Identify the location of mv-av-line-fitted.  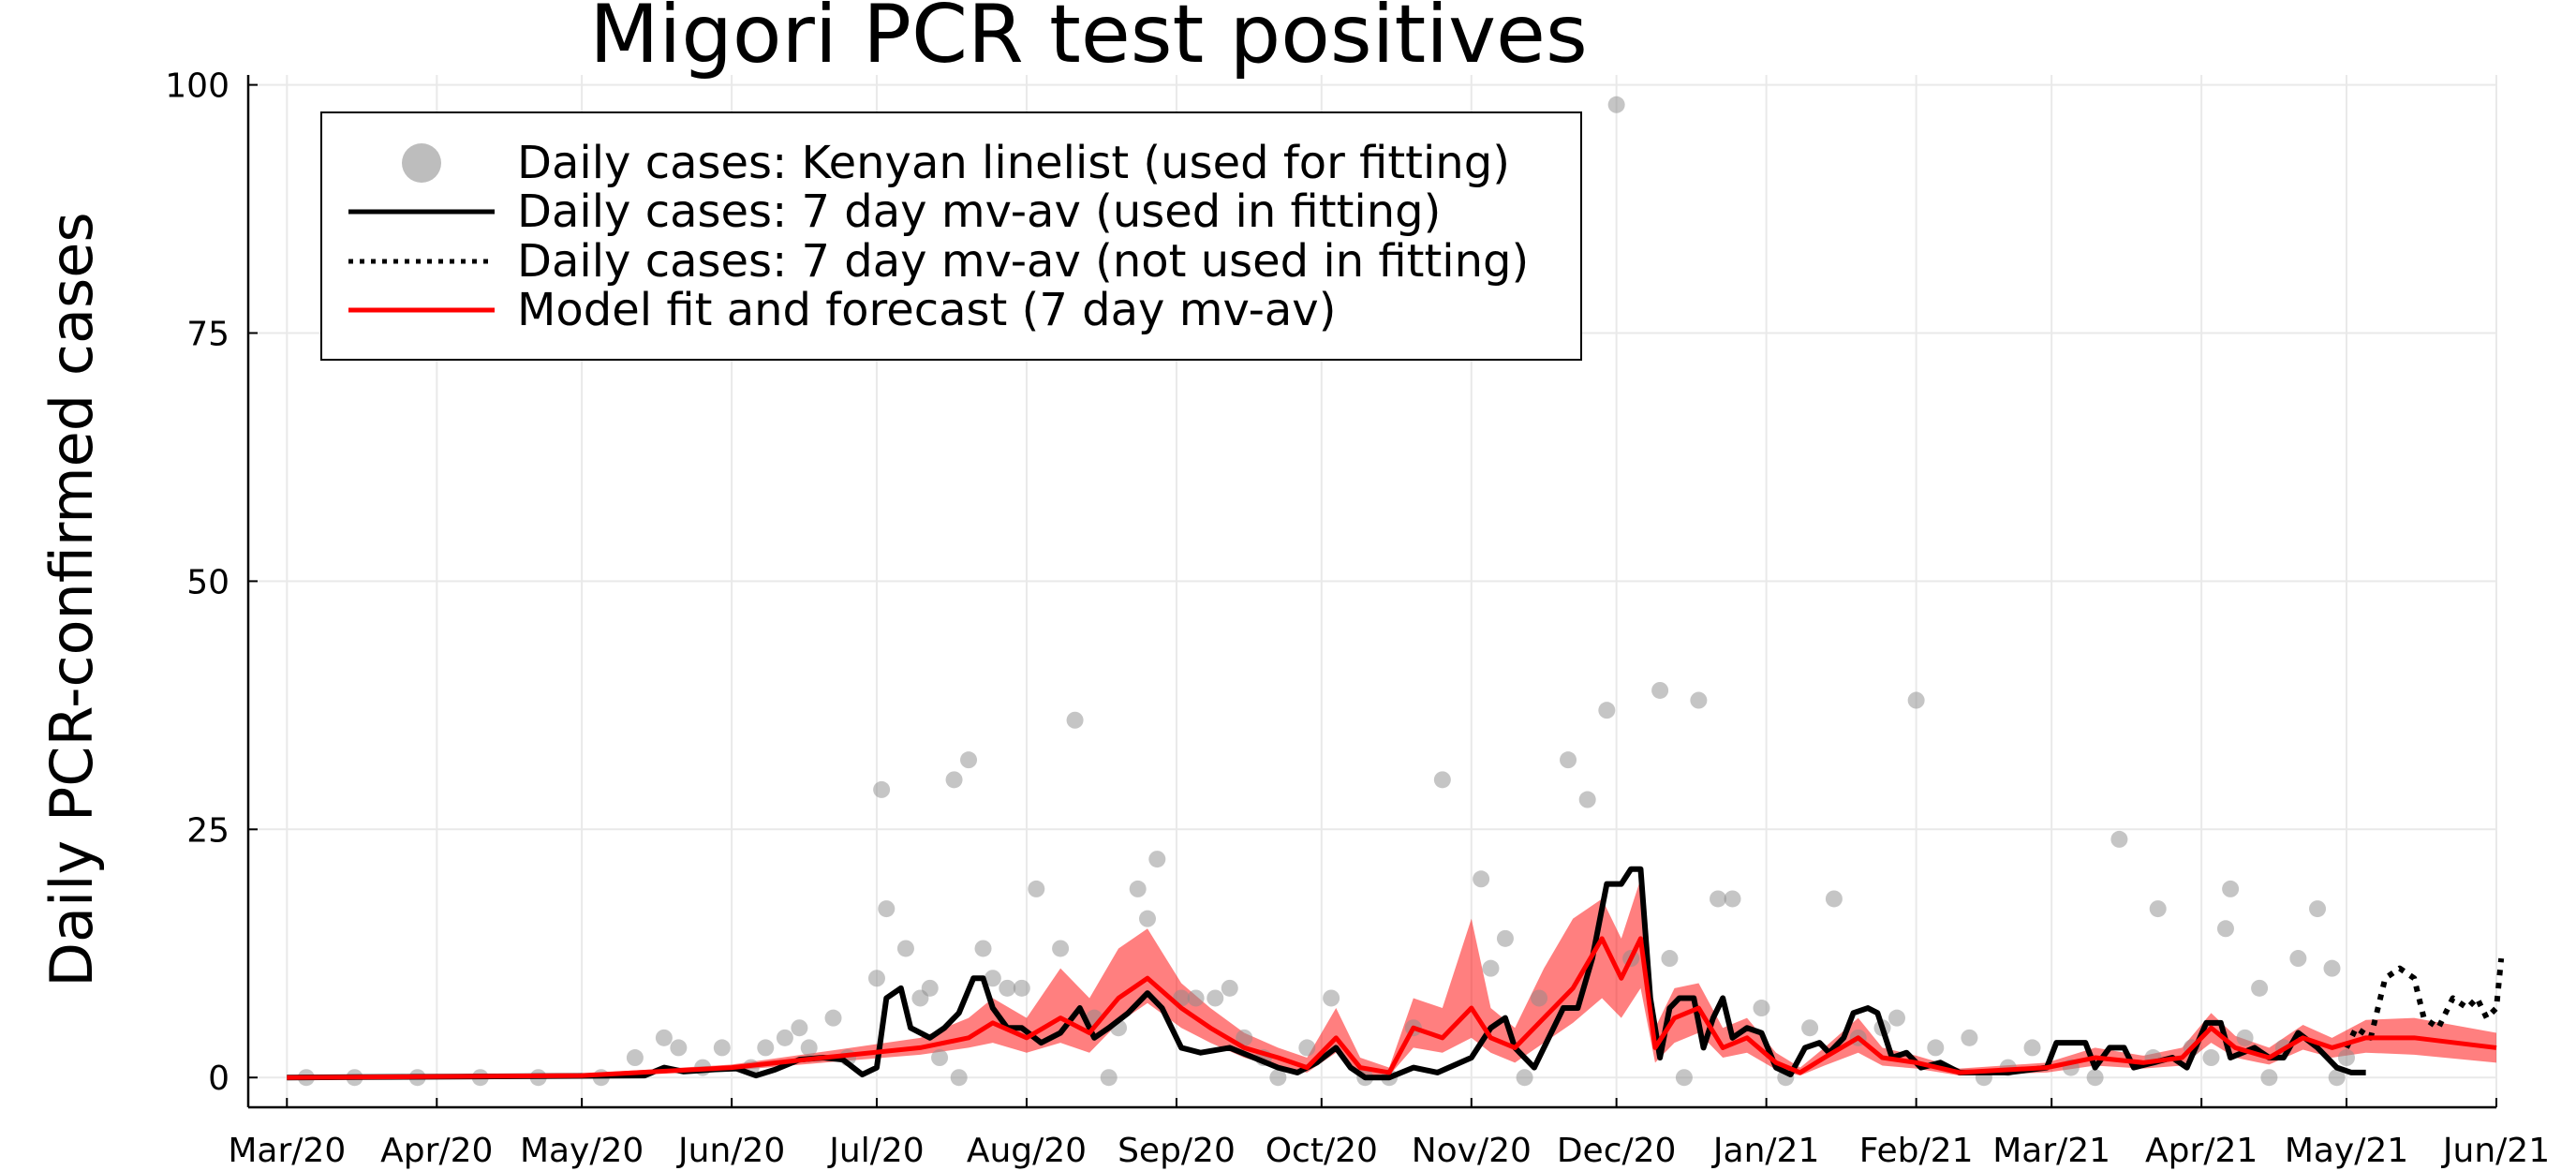
(1327, 973).